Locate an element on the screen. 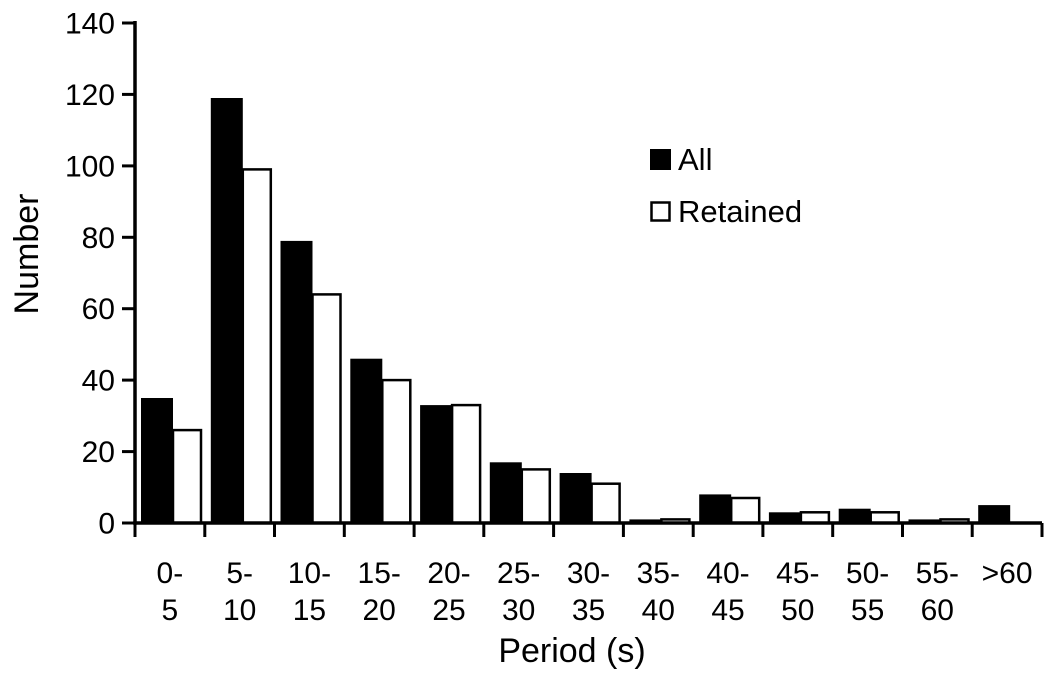  x-tick-label: 40- is located at coordinates (727, 573).